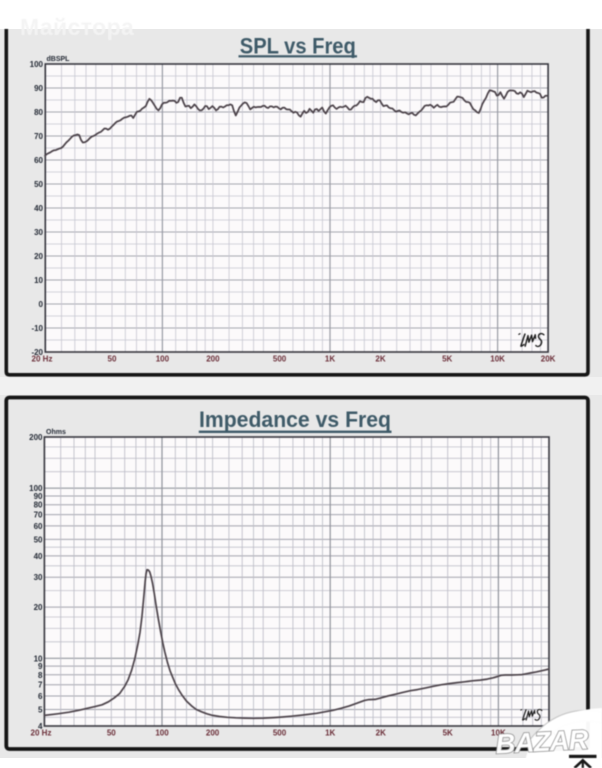 This screenshot has width=602, height=768. I want to click on svg-text: Impedance vs Freq, so click(295, 419).